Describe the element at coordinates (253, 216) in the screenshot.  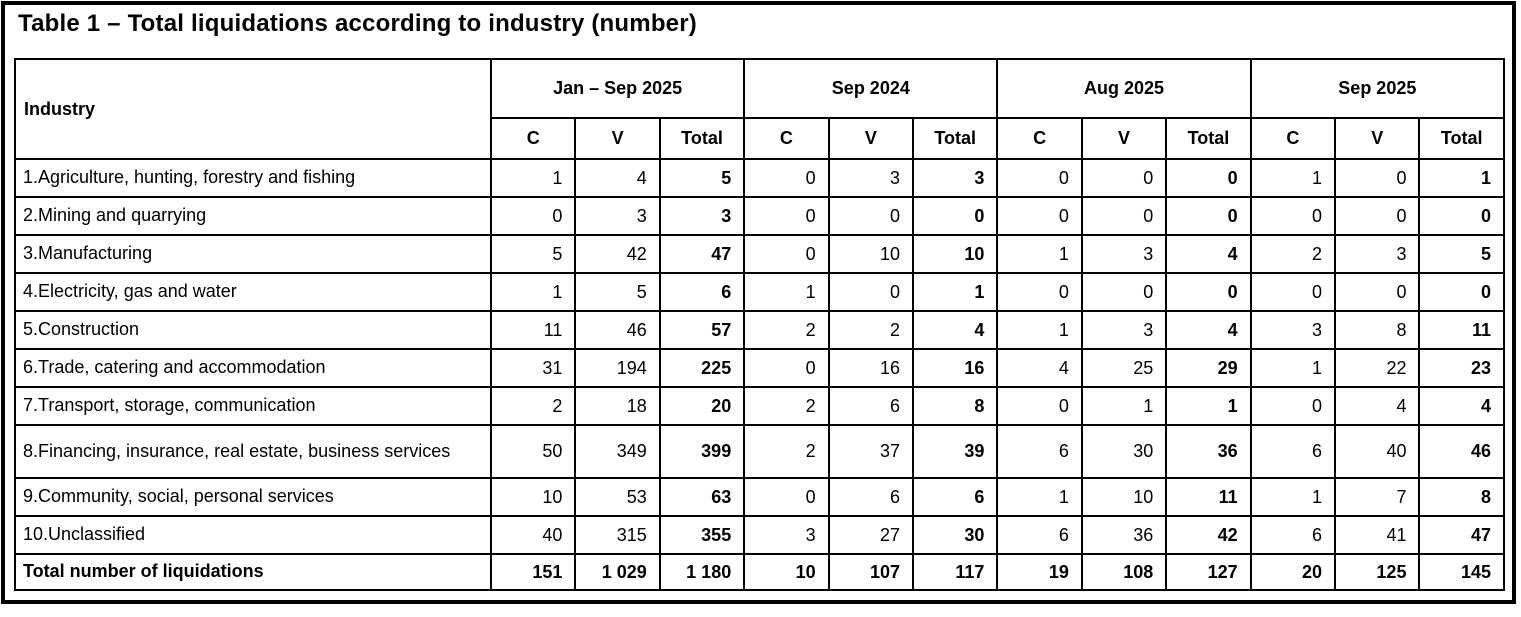
I see `industry-cell: 2.Mining and quarrying` at that location.